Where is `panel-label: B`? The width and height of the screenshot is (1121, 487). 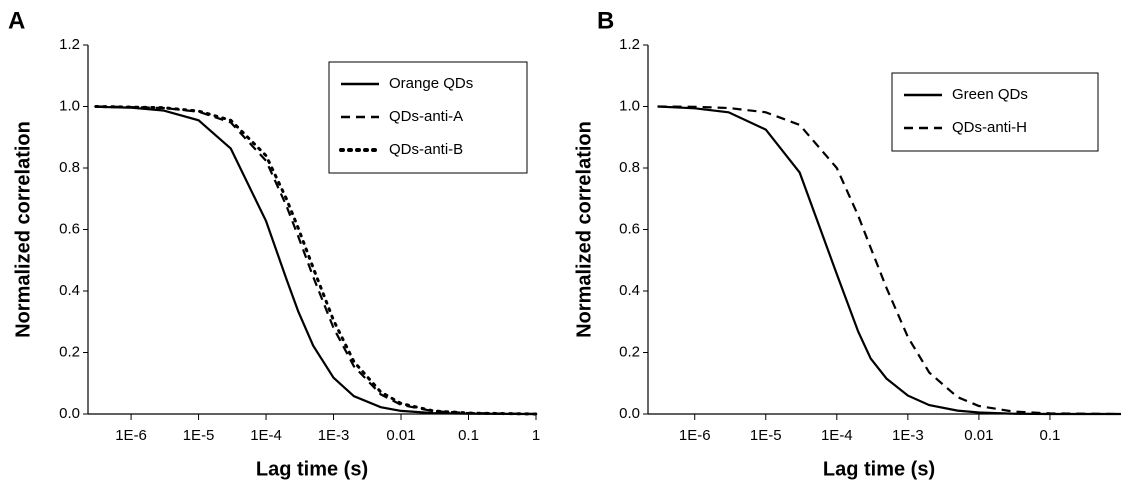 panel-label: B is located at coordinates (605, 20).